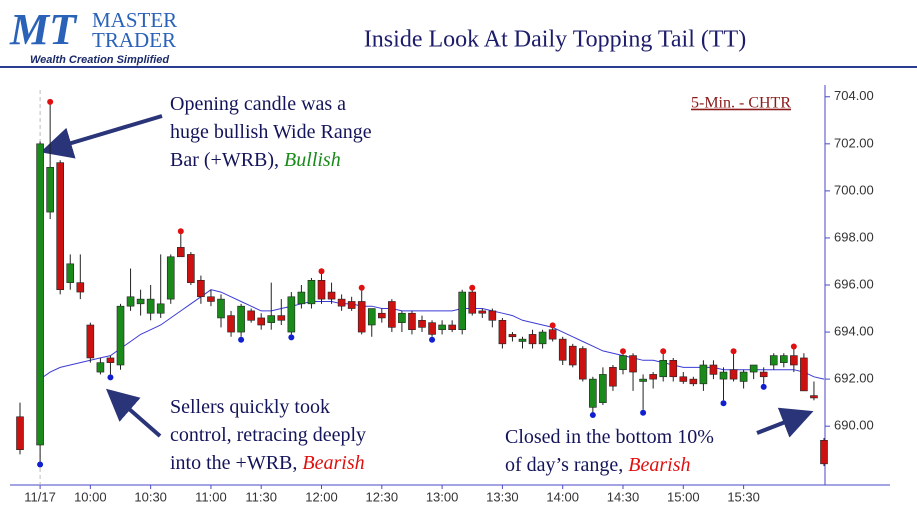  Describe the element at coordinates (312, 160) in the screenshot. I see `annotation-emphasis: Bullish` at that location.